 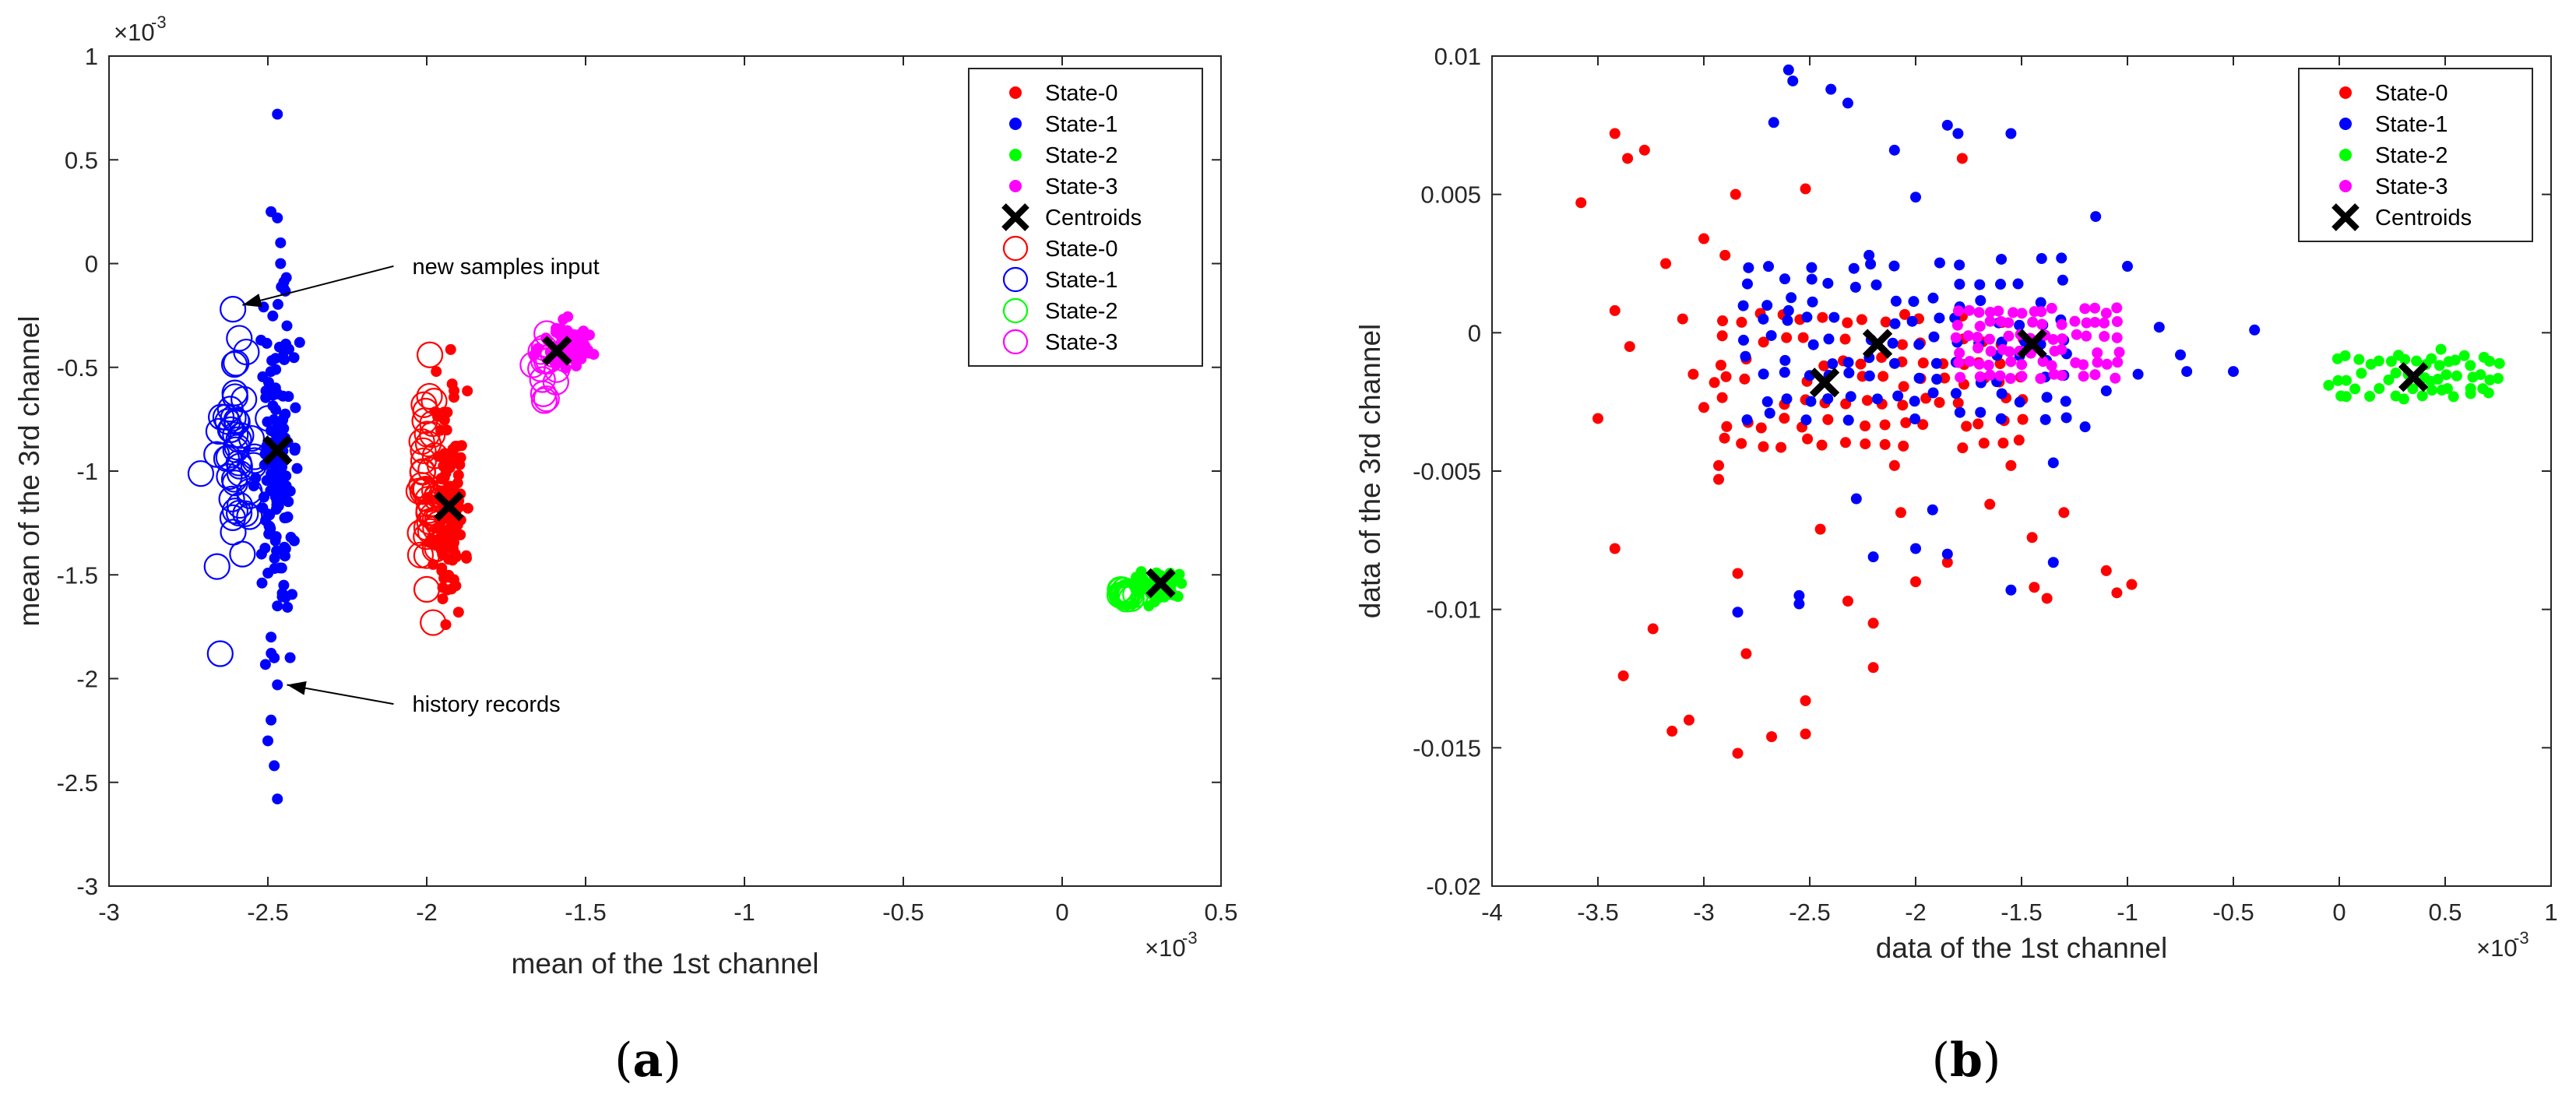 I want to click on legend-label: State-2, so click(x=1081, y=311).